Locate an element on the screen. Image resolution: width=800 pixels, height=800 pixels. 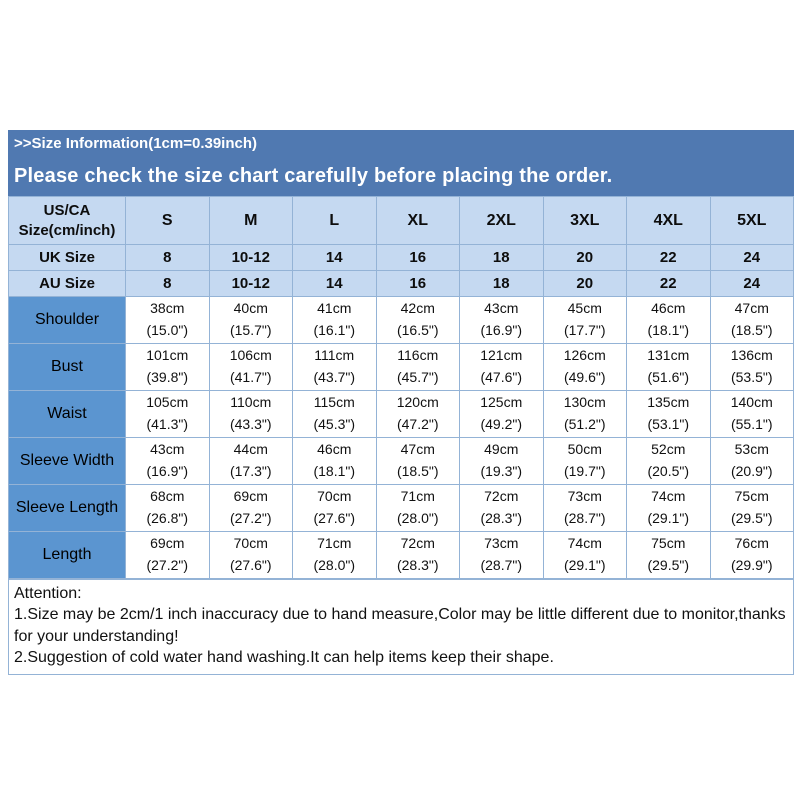
measurement-inch: (51.2") is located at coordinates (584, 424).